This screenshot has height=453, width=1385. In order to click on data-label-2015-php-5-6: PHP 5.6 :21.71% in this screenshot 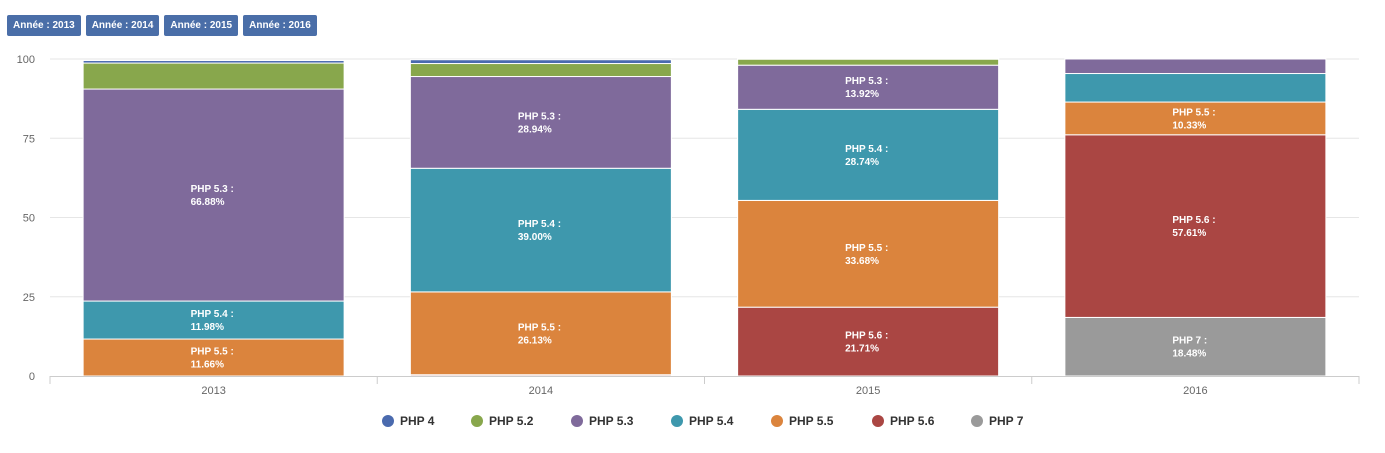, I will do `click(866, 343)`.